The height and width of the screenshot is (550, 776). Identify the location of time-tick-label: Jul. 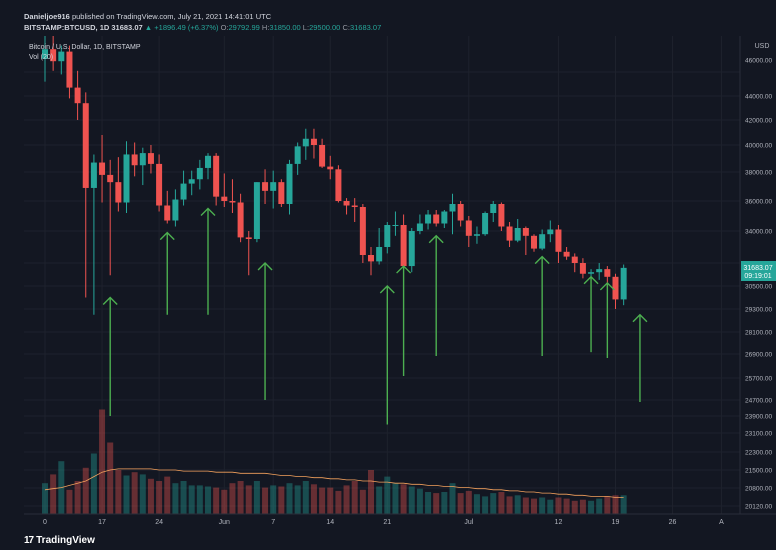
(468, 522).